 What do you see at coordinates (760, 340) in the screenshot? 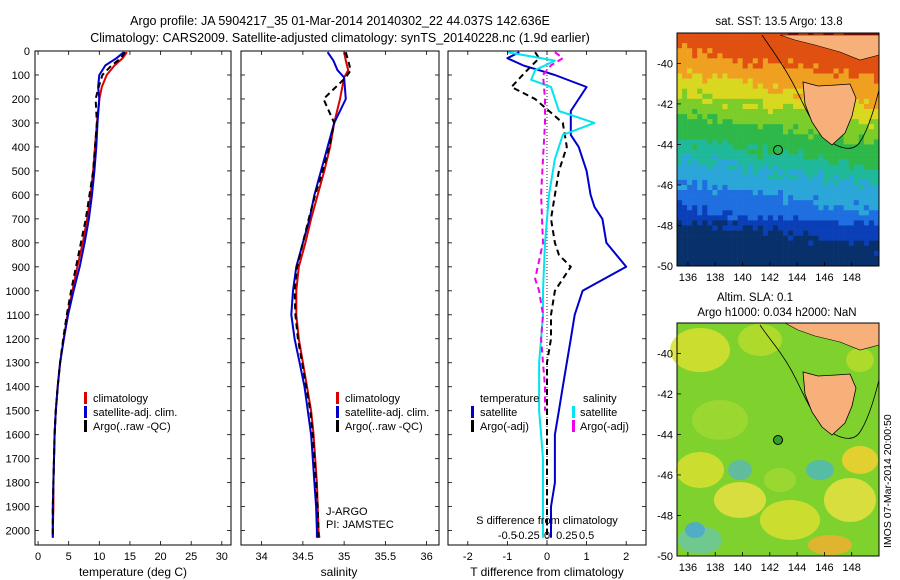
I see `sla-anomaly-blob` at bounding box center [760, 340].